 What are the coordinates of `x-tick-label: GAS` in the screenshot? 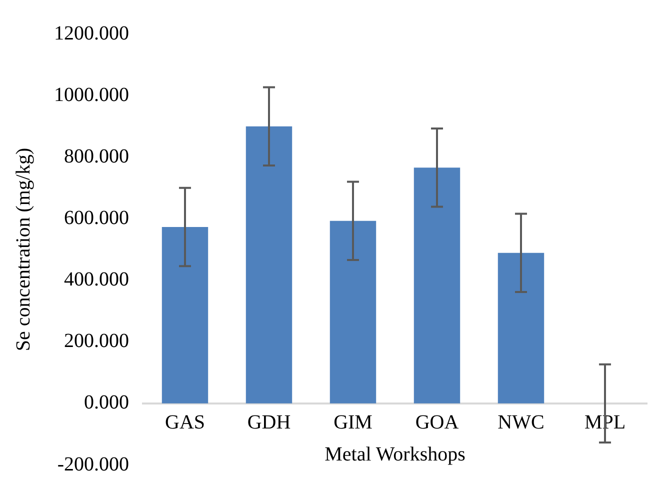 It's located at (185, 423).